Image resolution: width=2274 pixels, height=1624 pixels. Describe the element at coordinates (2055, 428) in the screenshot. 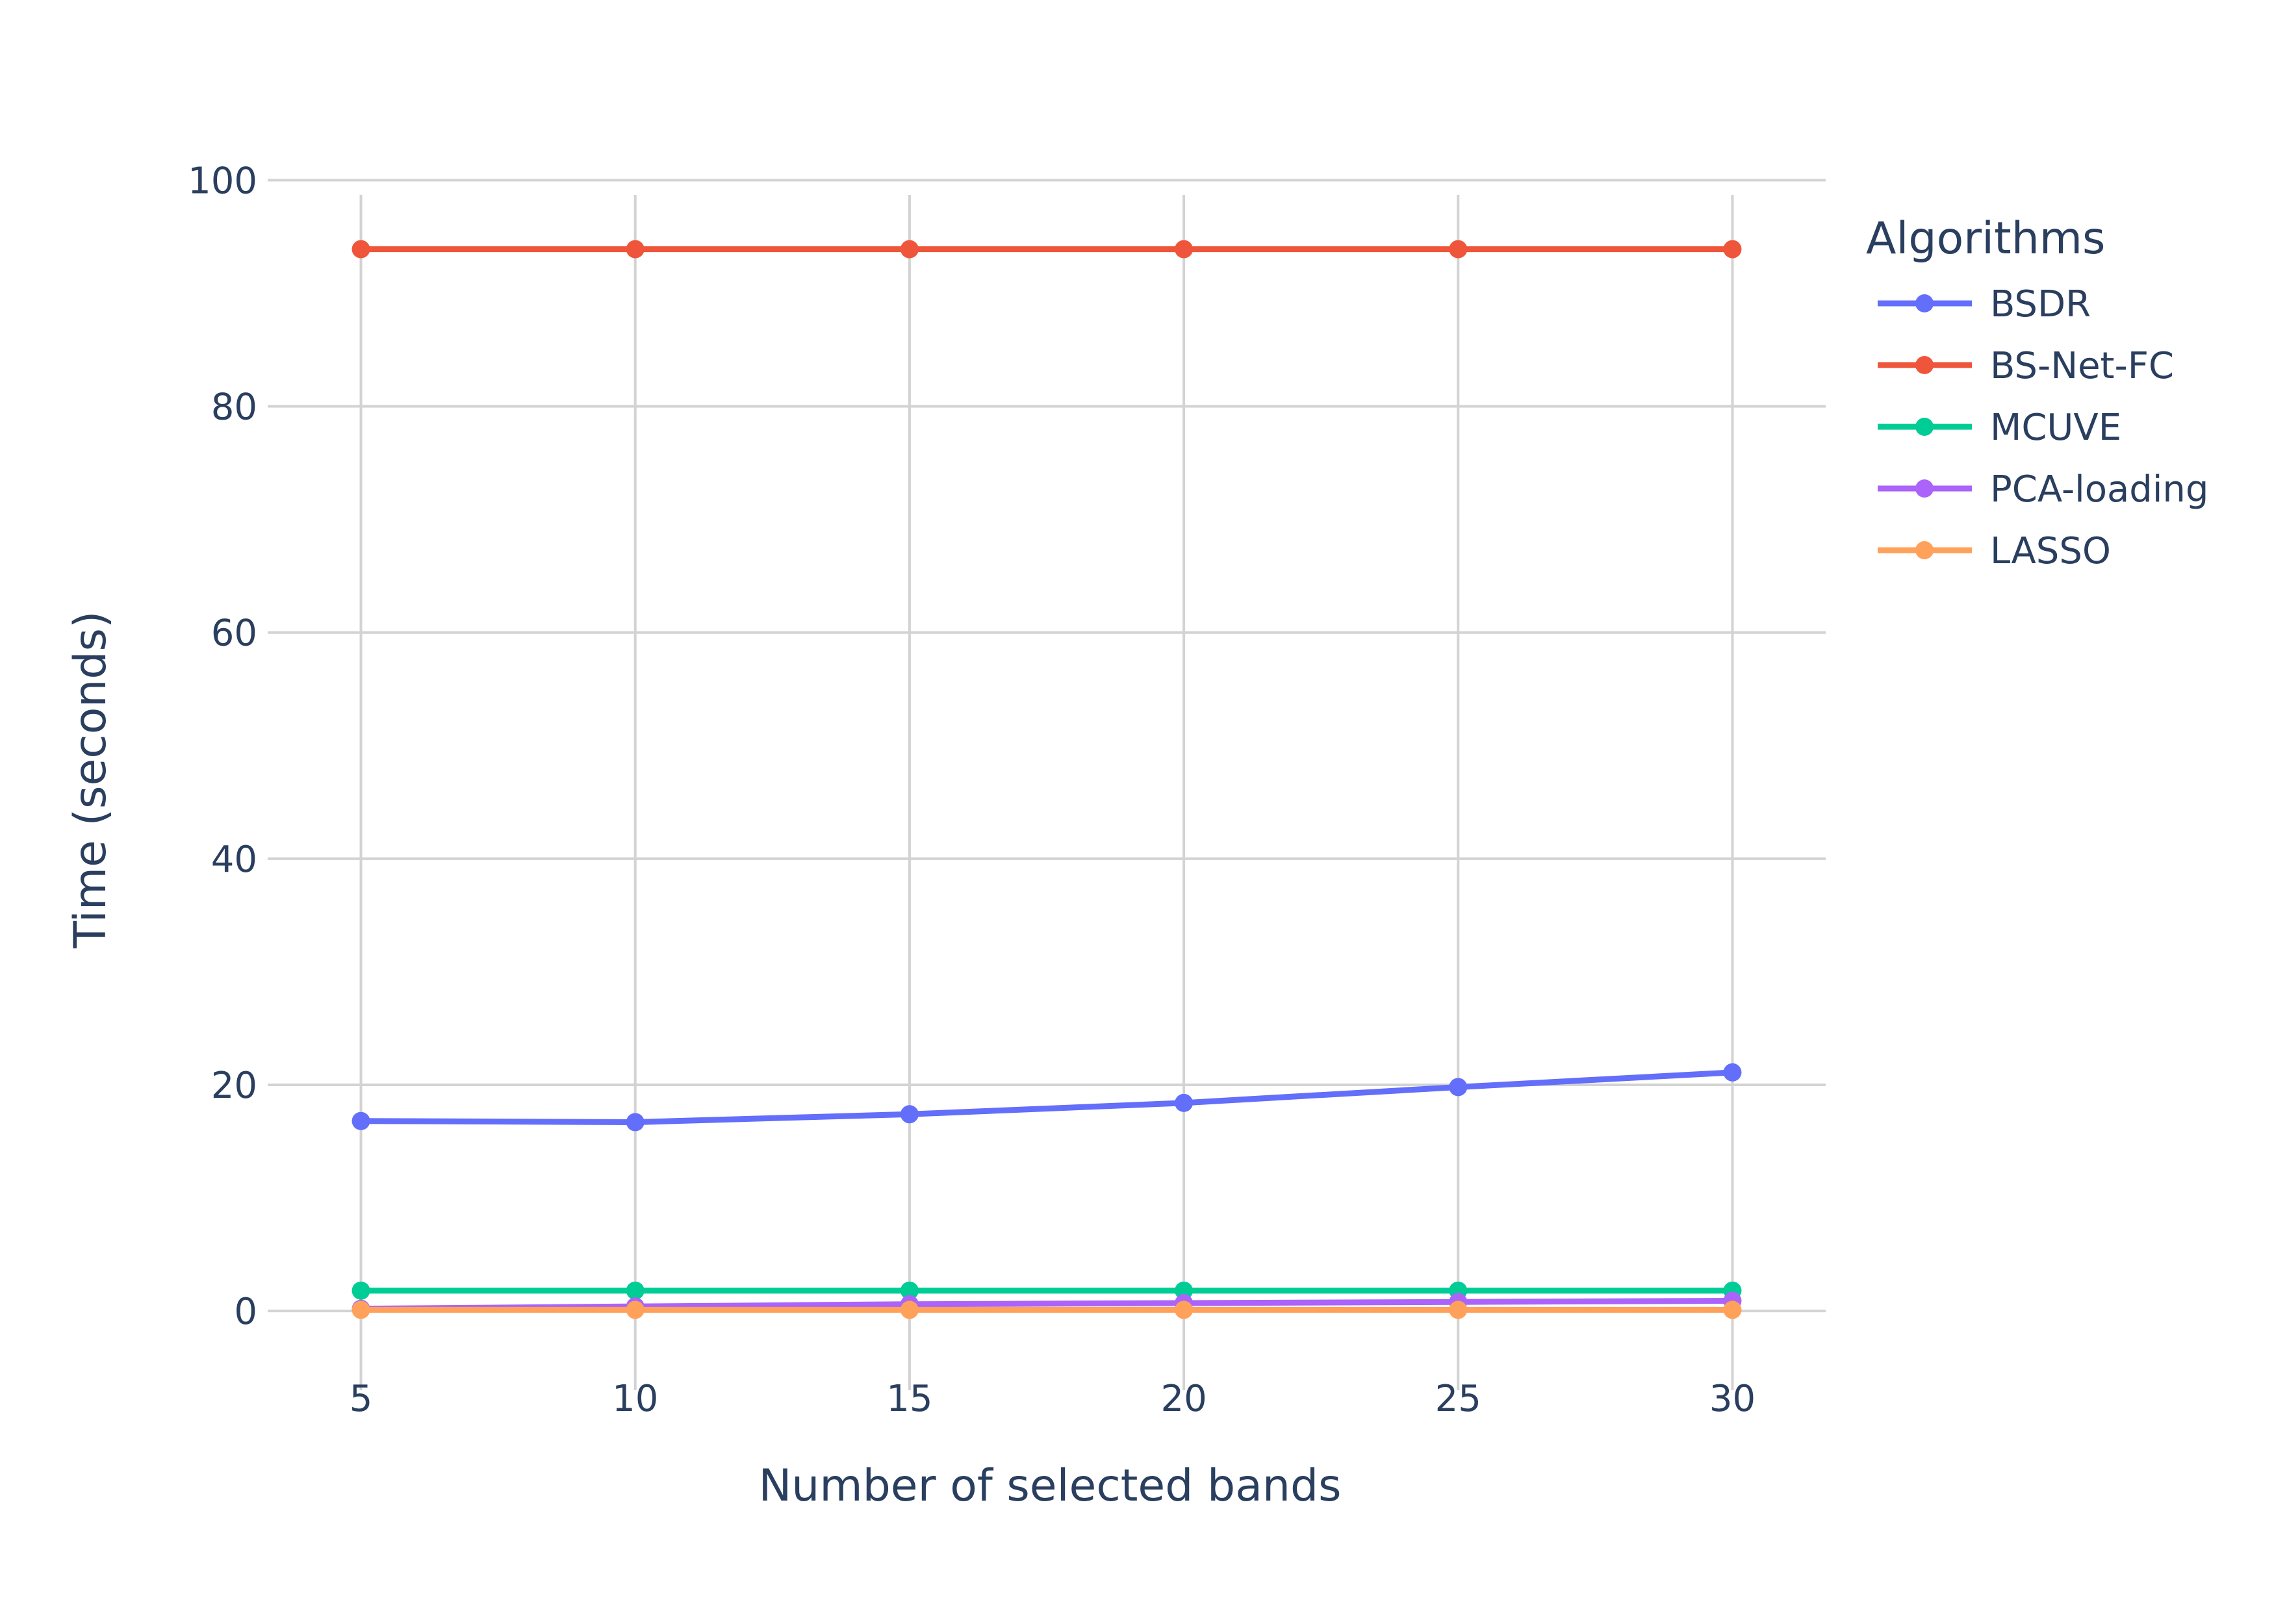

I see `legend-label: MCUVE` at that location.